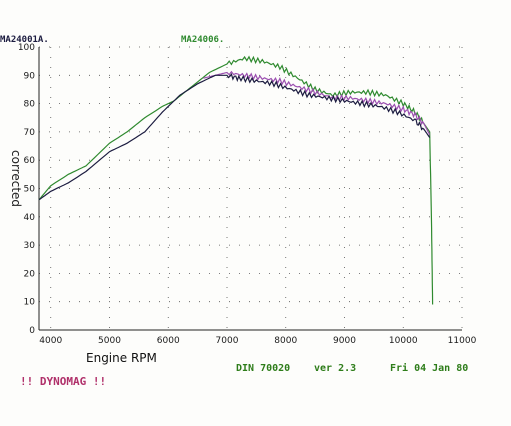 This screenshot has width=511, height=426. I want to click on y-tick-label: 0, so click(32, 331).